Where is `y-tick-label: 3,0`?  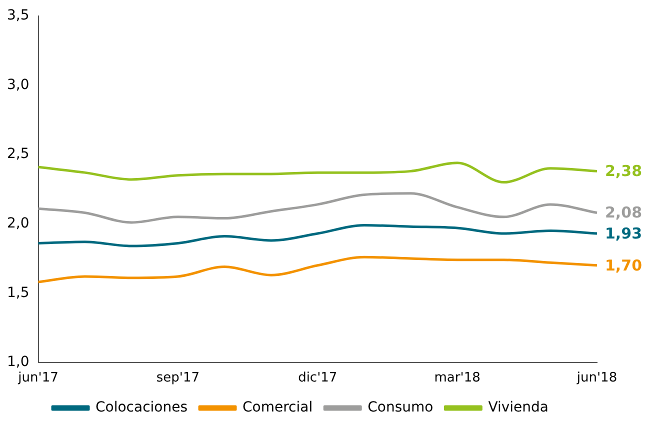 y-tick-label: 3,0 is located at coordinates (18, 84).